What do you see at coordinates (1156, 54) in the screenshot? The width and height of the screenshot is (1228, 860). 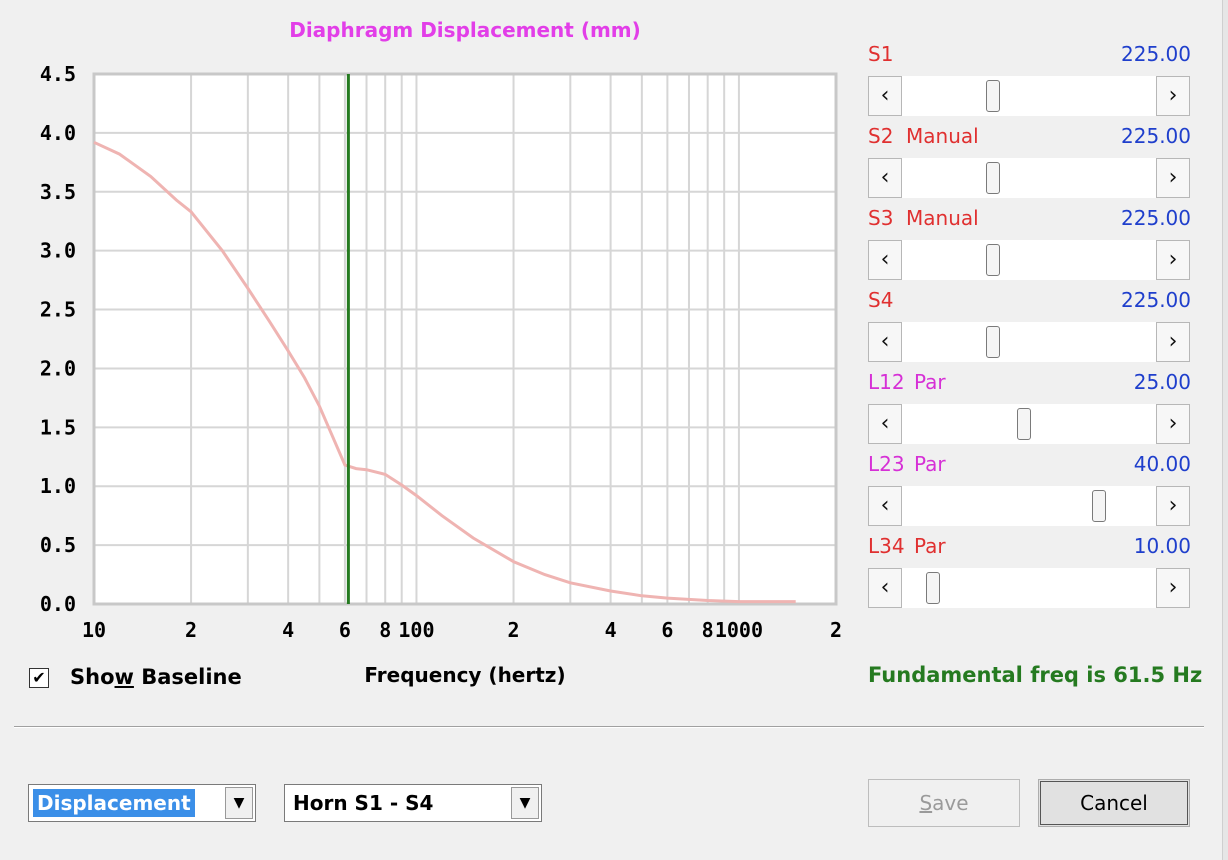 I see `slider-value-s1: 225.00` at bounding box center [1156, 54].